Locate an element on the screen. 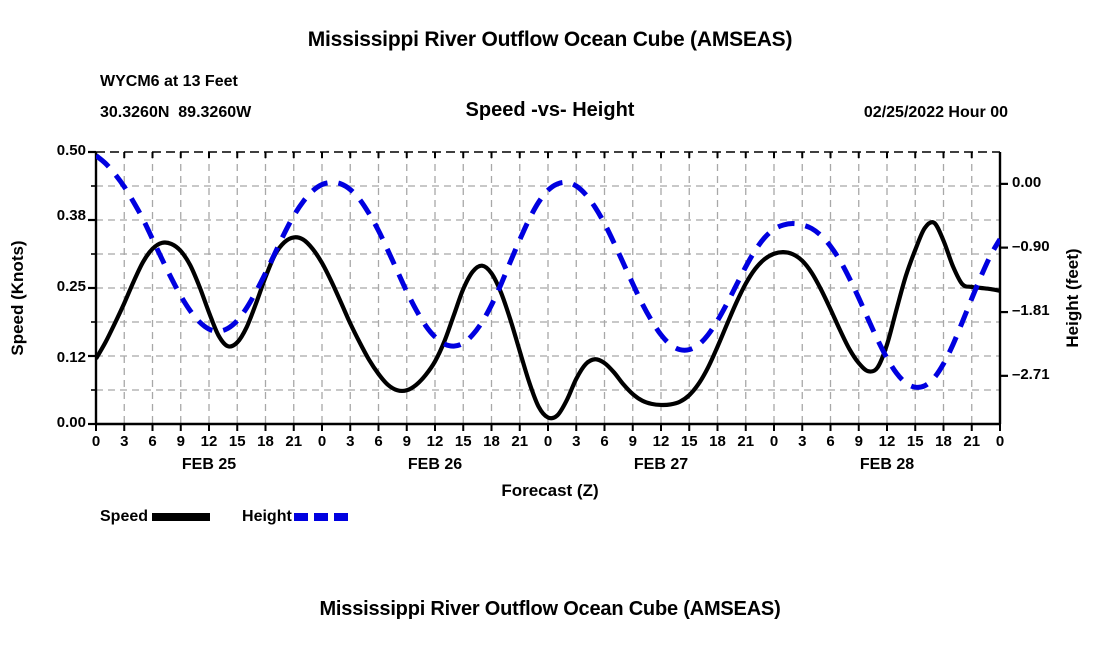 This screenshot has height=650, width=1100. legend-swatch-height-line is located at coordinates (322, 517).